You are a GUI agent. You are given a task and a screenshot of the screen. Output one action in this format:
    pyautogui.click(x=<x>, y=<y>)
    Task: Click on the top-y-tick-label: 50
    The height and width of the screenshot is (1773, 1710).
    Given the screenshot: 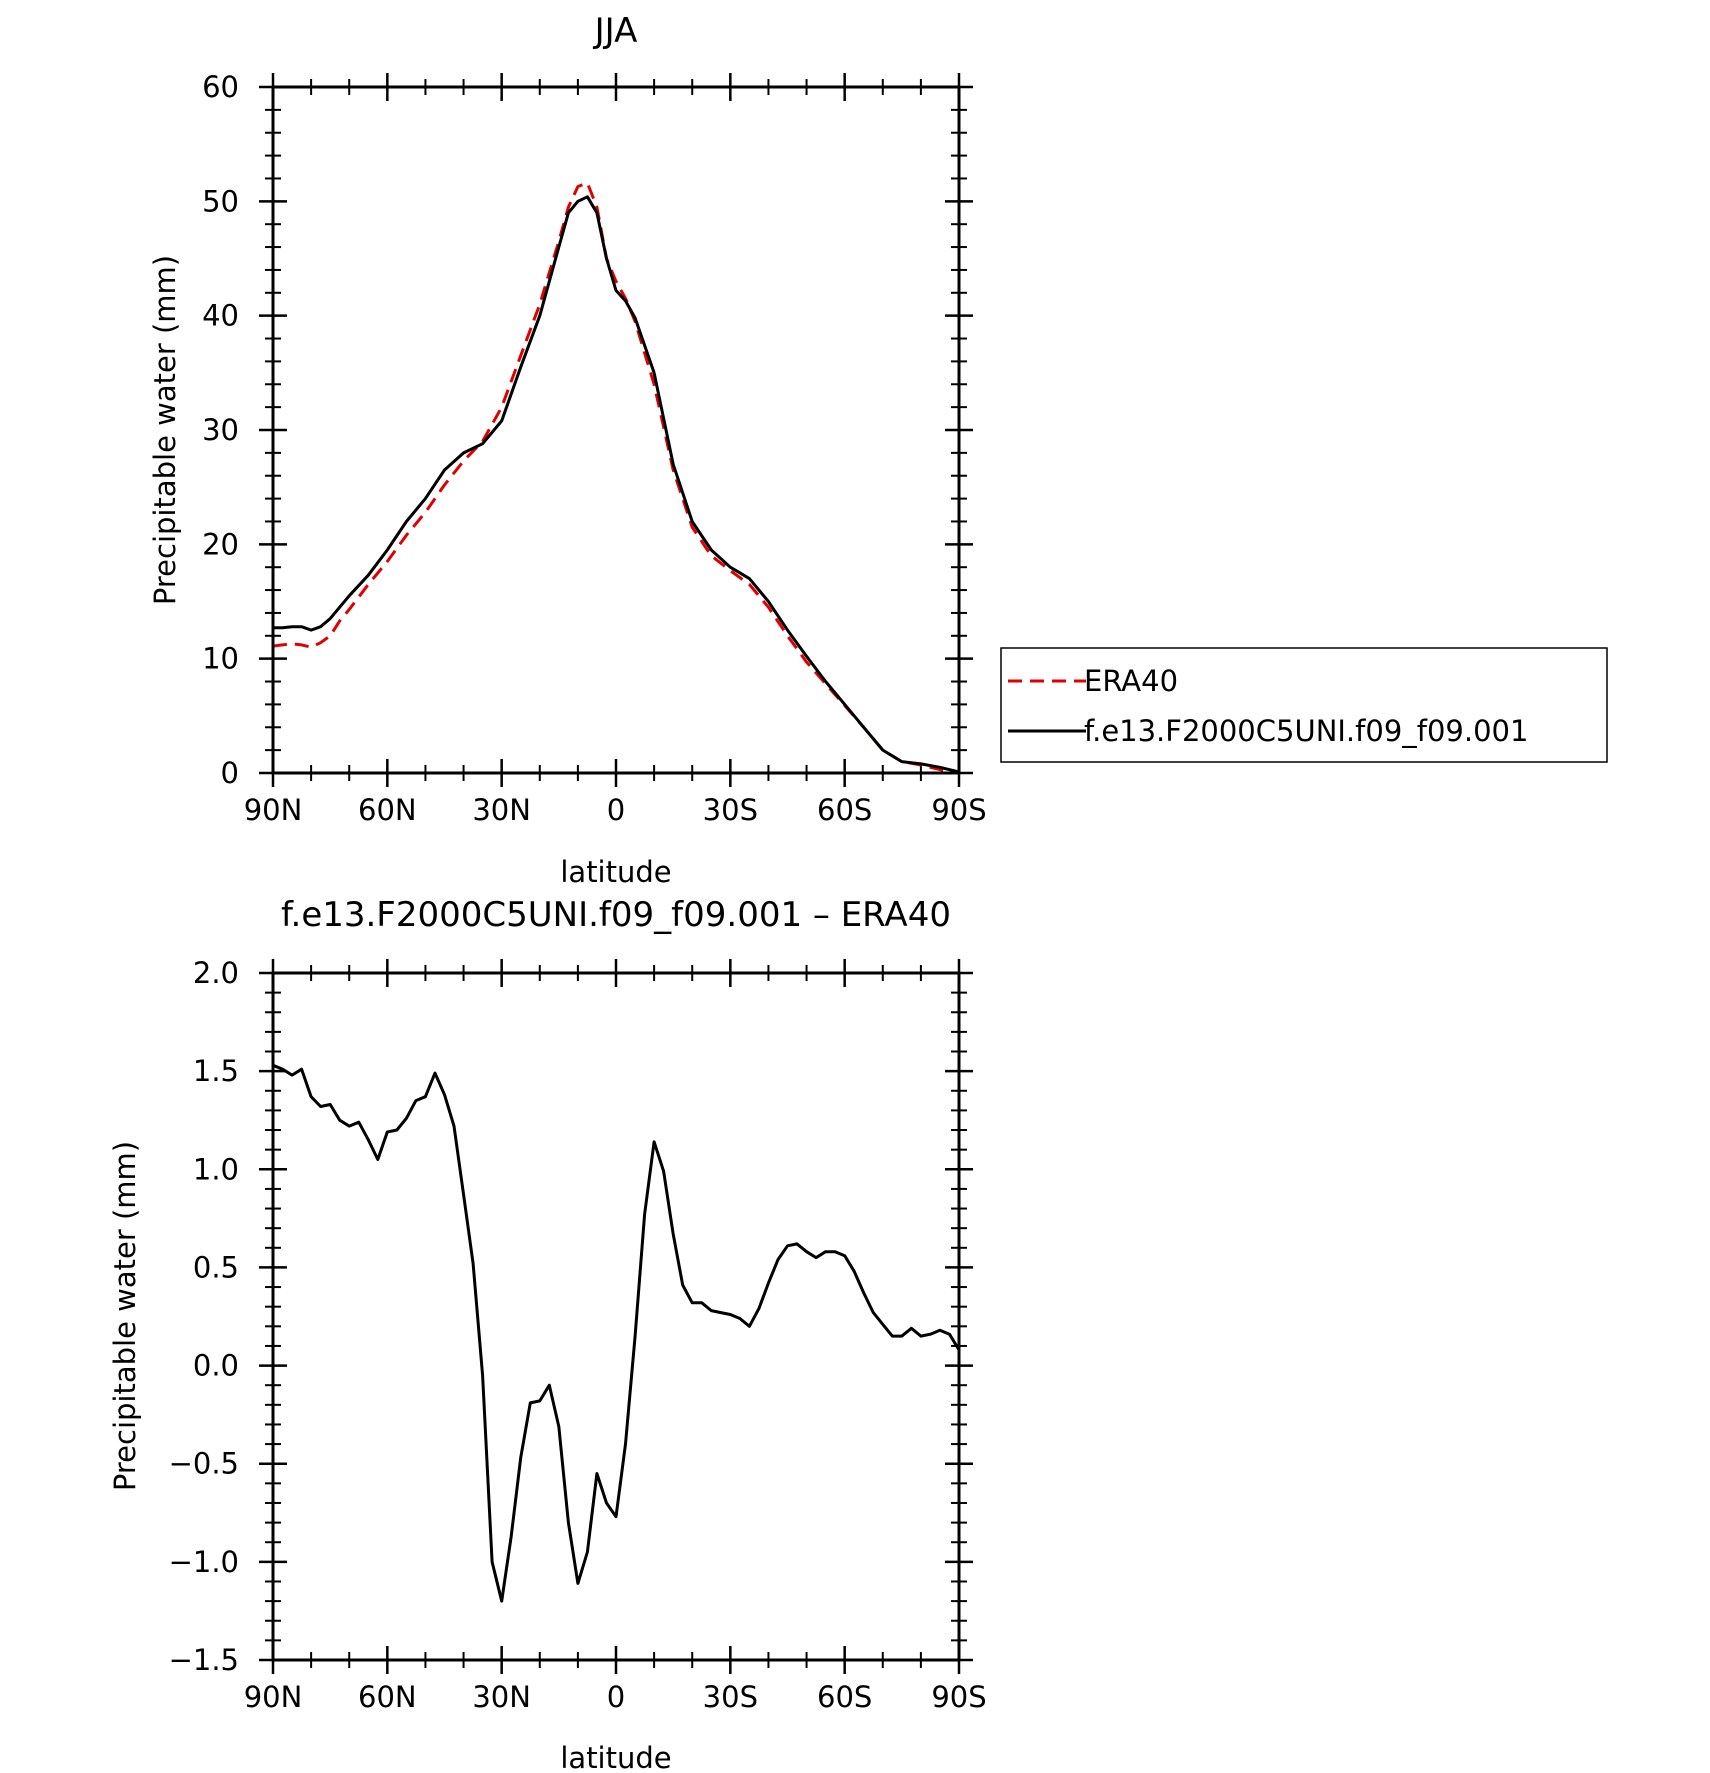 What is the action you would take?
    pyautogui.click(x=220, y=201)
    